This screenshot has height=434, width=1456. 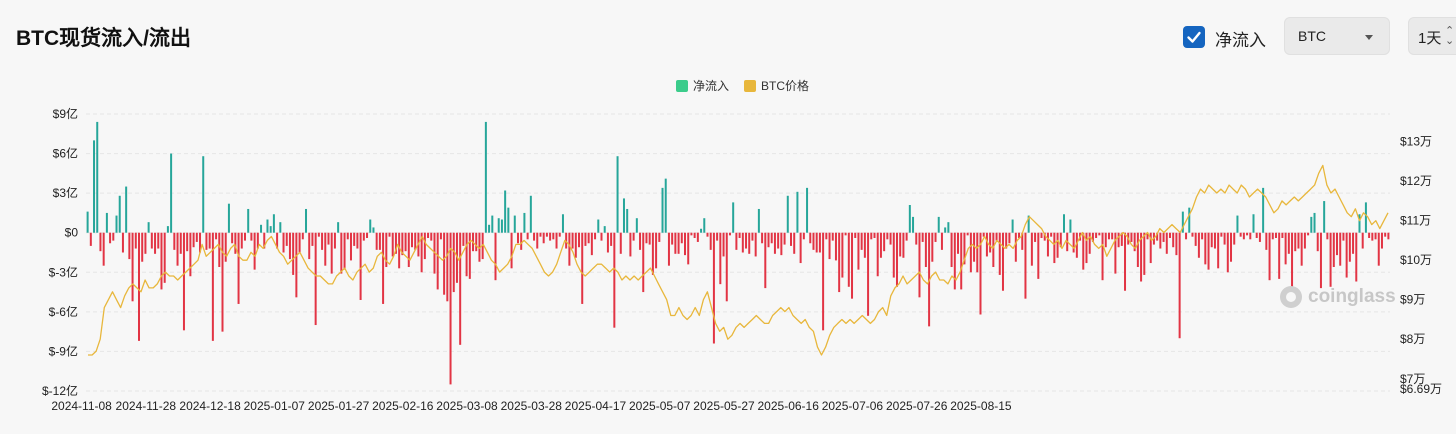 What do you see at coordinates (339, 406) in the screenshot?
I see `x-axis-tick-label: 2025-01-27` at bounding box center [339, 406].